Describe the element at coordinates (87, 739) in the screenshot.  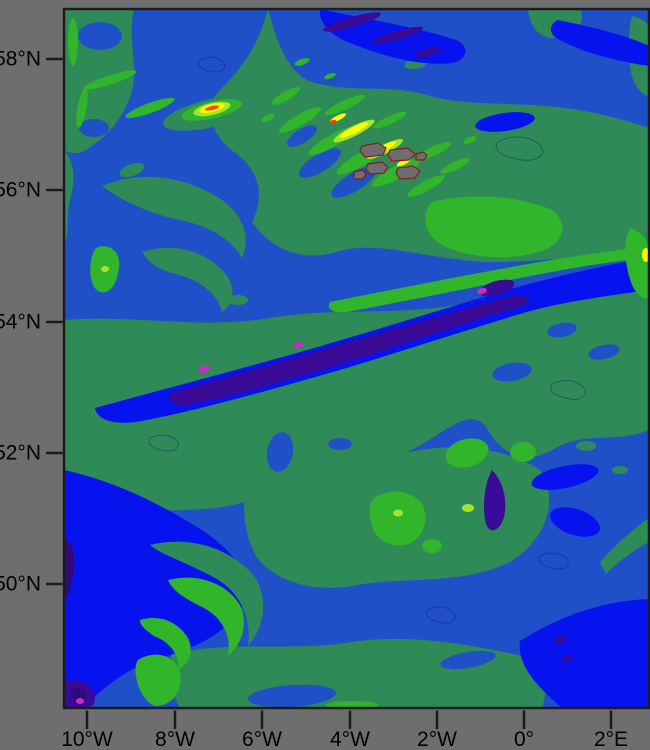
I see `lon-label-10w: 10°W` at that location.